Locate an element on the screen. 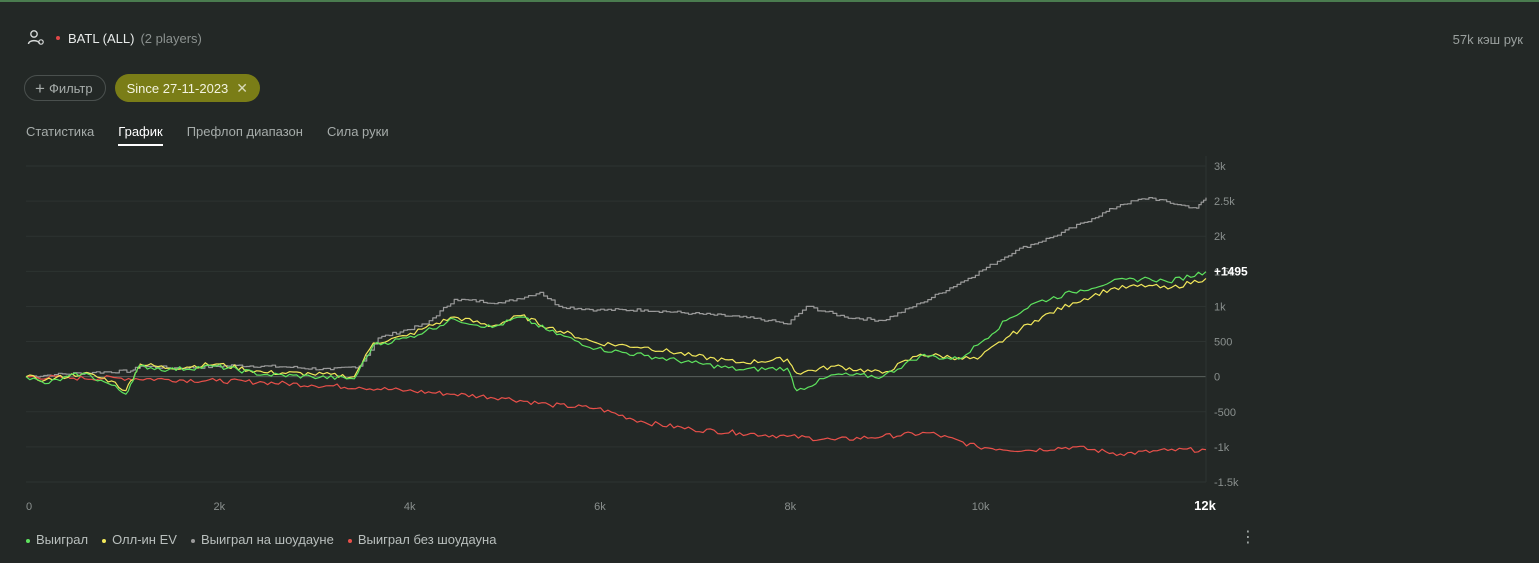 The image size is (1539, 563). more-options-icon: ⋮ is located at coordinates (1248, 537).